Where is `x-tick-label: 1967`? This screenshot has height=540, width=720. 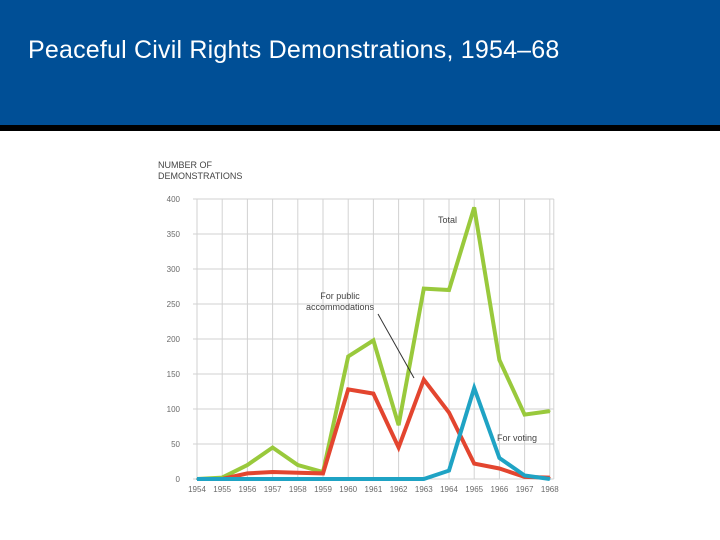
x-tick-label: 1967 is located at coordinates (525, 489).